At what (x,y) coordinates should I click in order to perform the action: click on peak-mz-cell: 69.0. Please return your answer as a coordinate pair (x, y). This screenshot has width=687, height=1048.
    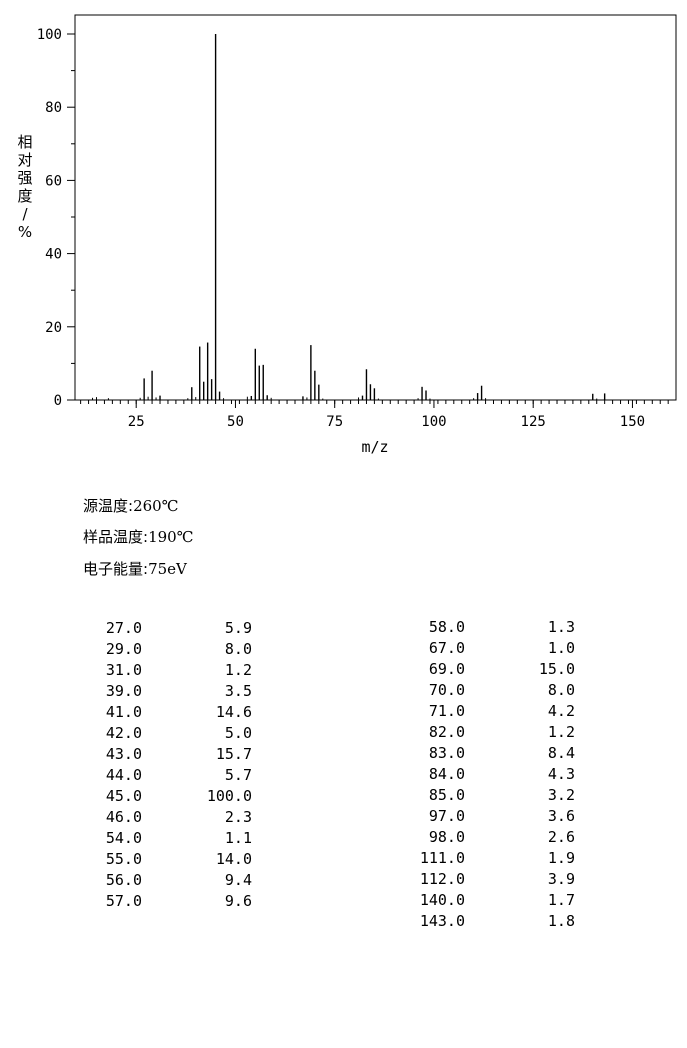
    Looking at the image, I should click on (446, 669).